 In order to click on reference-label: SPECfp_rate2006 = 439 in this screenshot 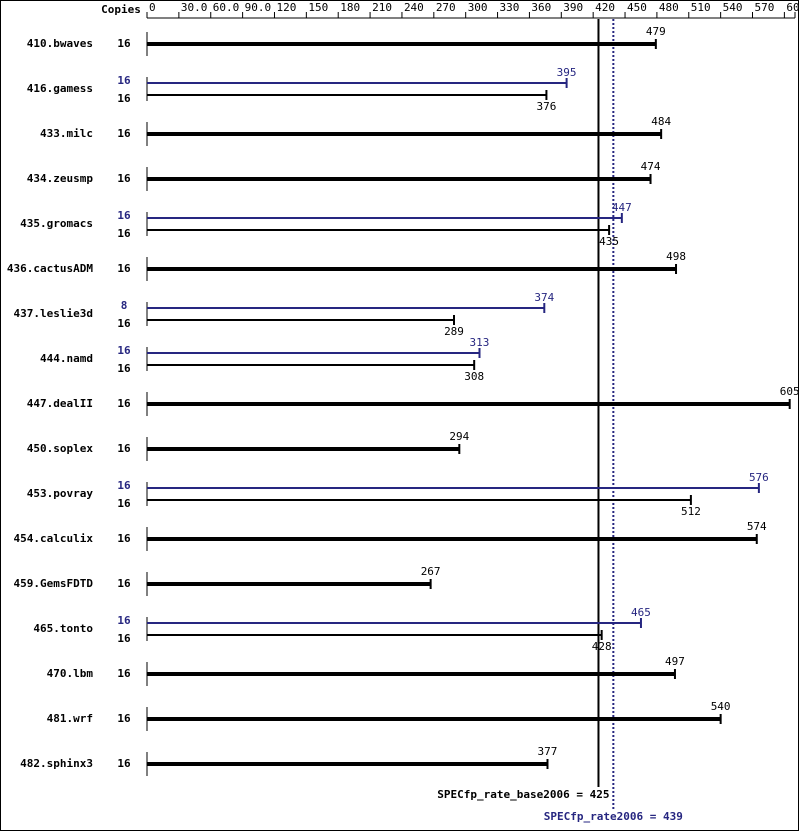, I will do `click(613, 816)`.